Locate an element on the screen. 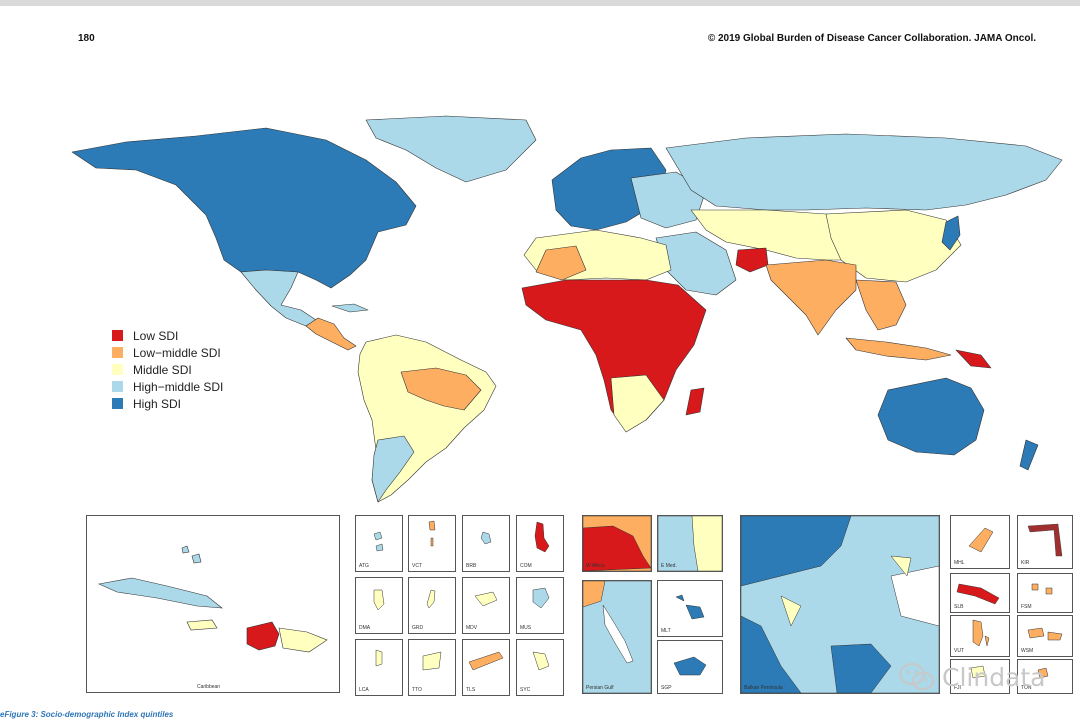 The height and width of the screenshot is (721, 1080). inset-label: VCT is located at coordinates (417, 566).